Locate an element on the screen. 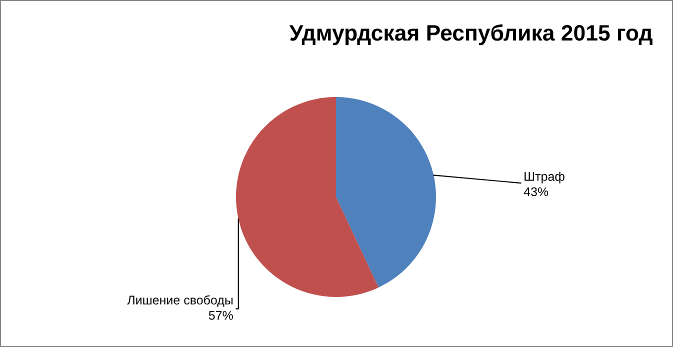 The width and height of the screenshot is (673, 347). slice-label: Лишение свободы is located at coordinates (180, 301).